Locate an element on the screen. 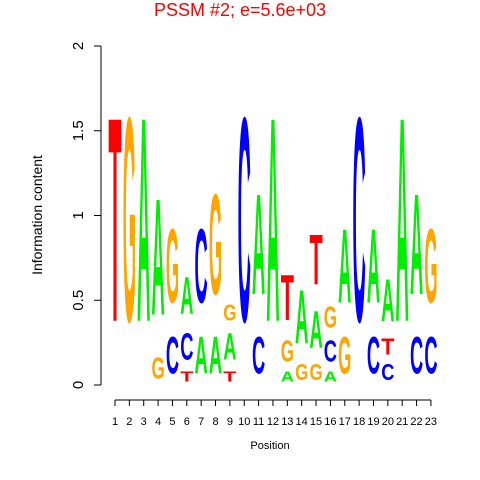 This screenshot has width=480, height=480. x-tick-label: 18 is located at coordinates (359, 422).